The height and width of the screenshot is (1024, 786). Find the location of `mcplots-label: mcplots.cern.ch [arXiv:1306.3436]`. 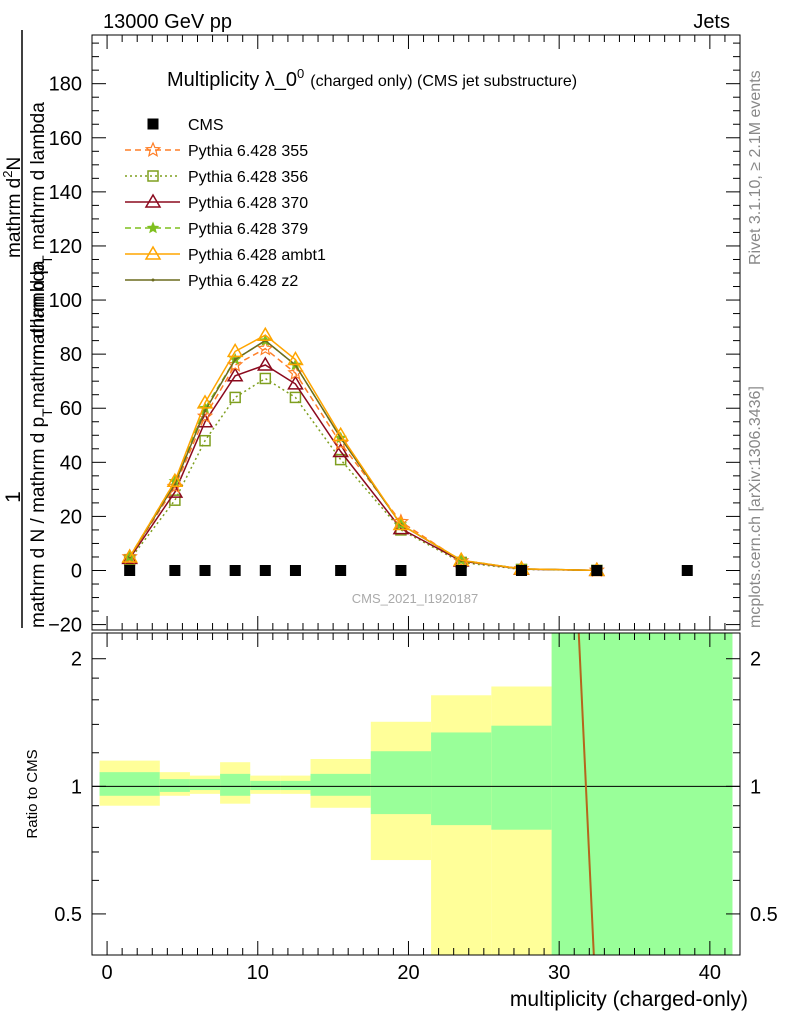

mcplots-label: mcplots.cern.ch [arXiv:1306.3436] is located at coordinates (755, 507).